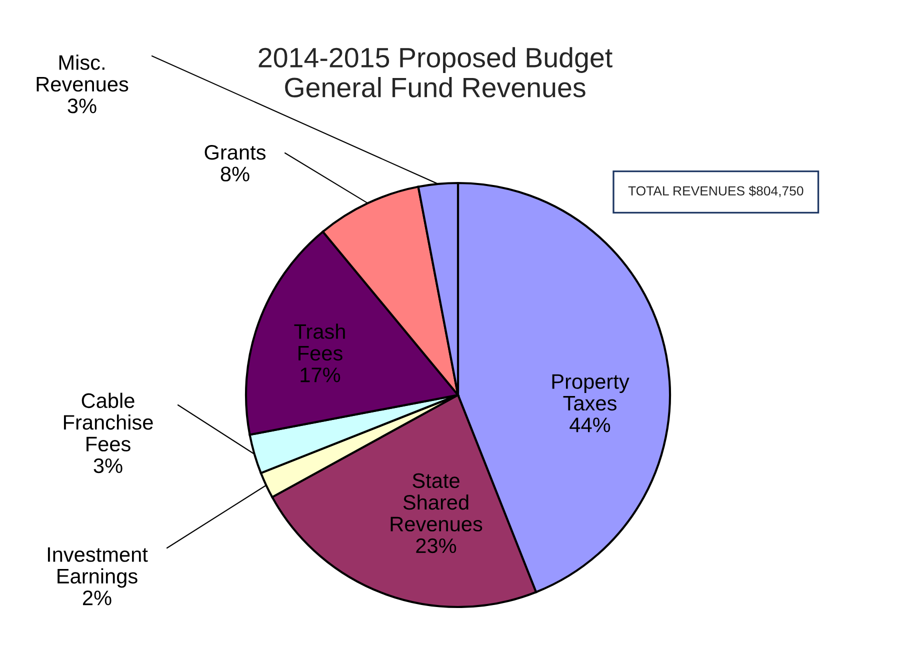 The width and height of the screenshot is (898, 667). Describe the element at coordinates (590, 425) in the screenshot. I see `data-label: 44%` at that location.